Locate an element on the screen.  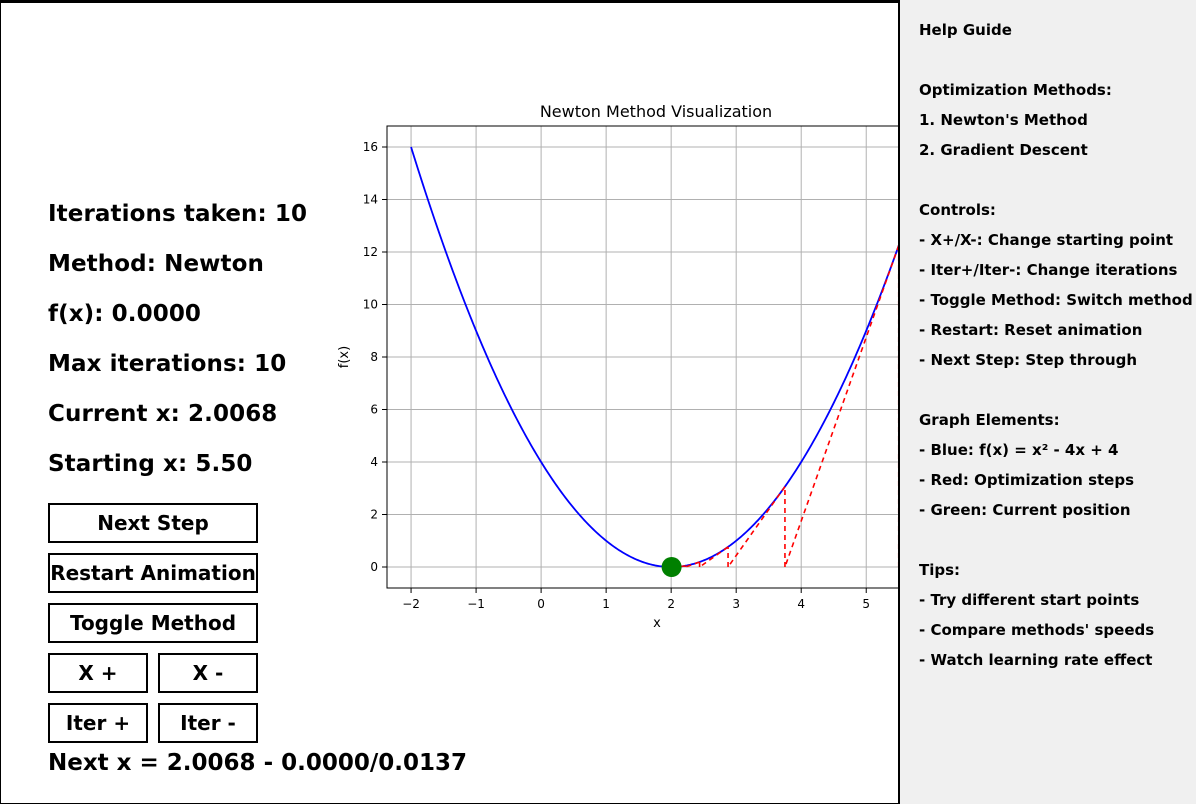
help-title: Help Guide is located at coordinates (965, 30).